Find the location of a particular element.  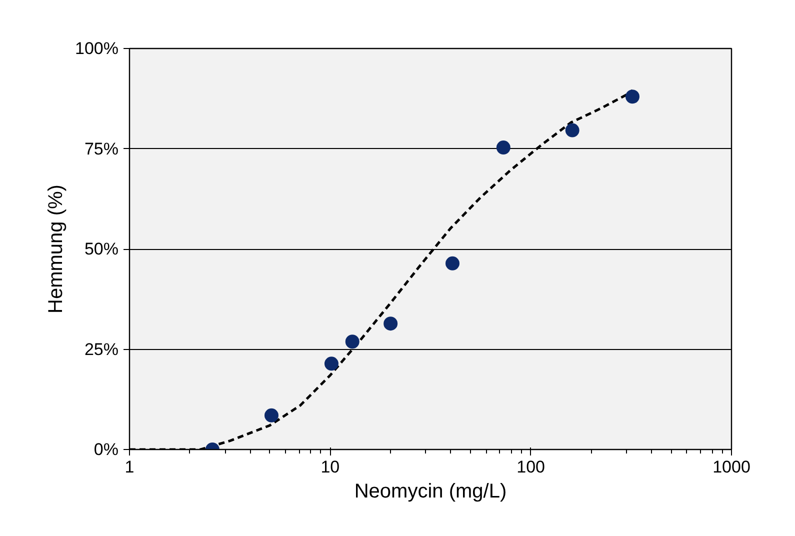

y-tick-label: 0% is located at coordinates (106, 449).